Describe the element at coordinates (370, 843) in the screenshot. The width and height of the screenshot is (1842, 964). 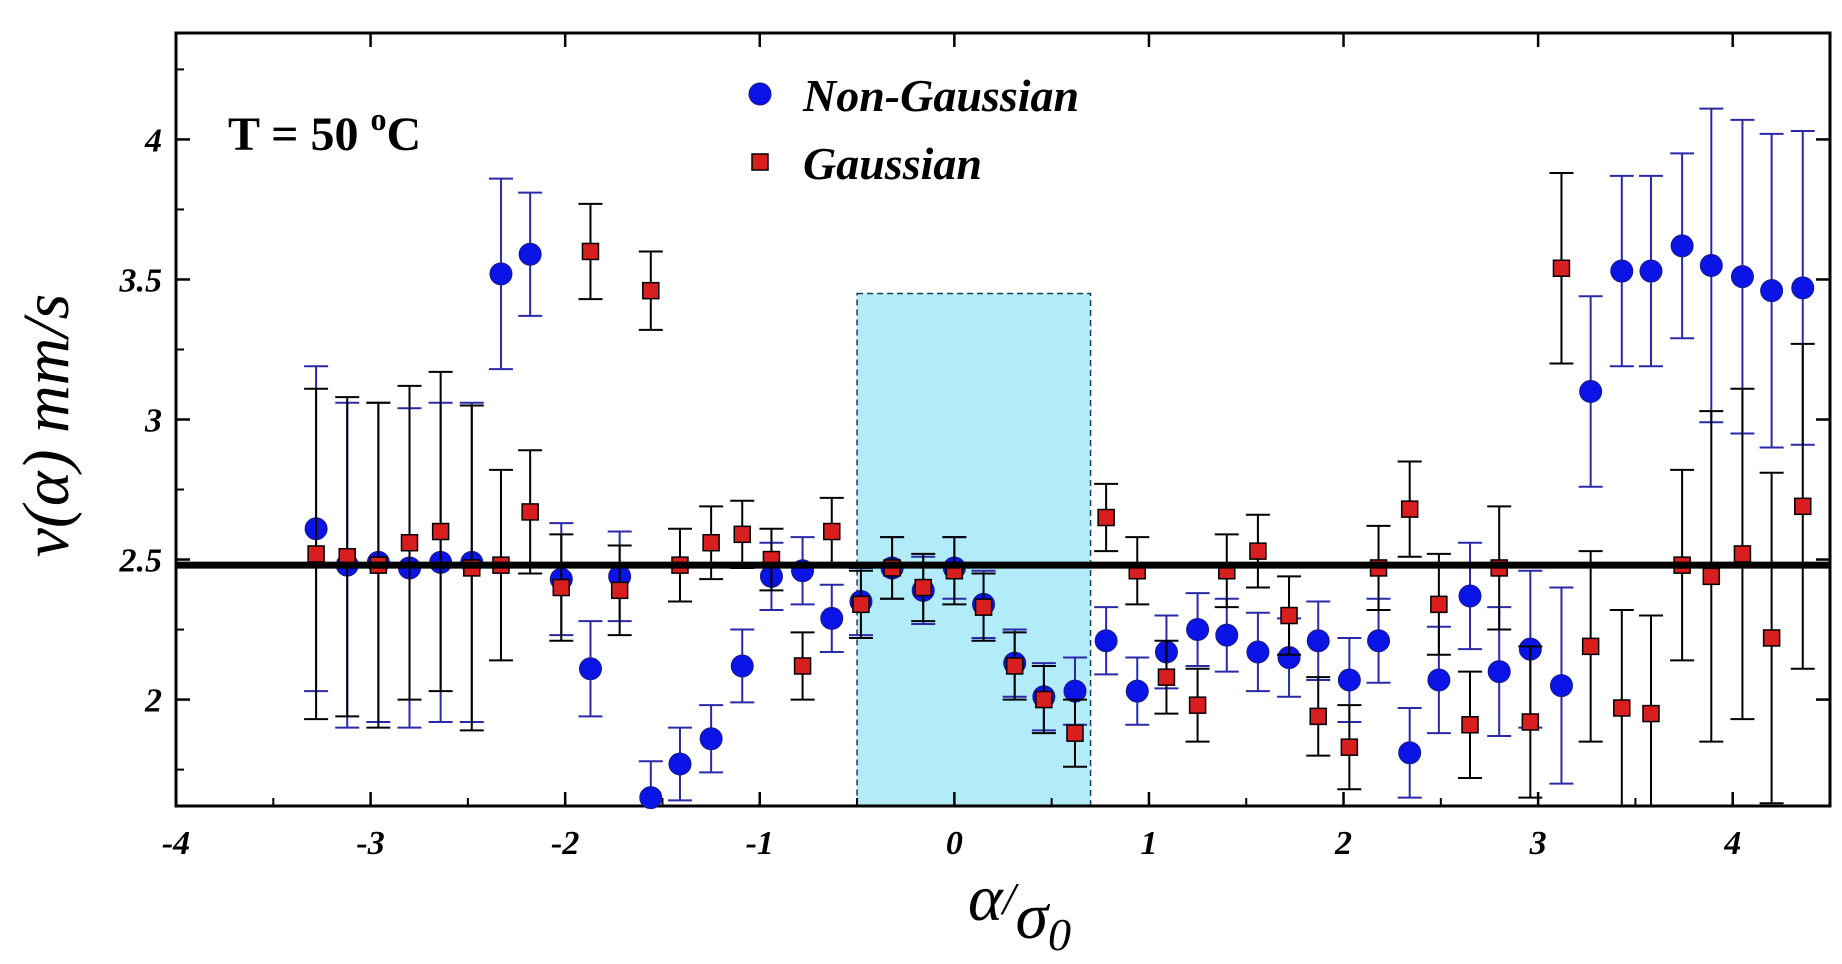
I see `x-tick-label: -3` at that location.